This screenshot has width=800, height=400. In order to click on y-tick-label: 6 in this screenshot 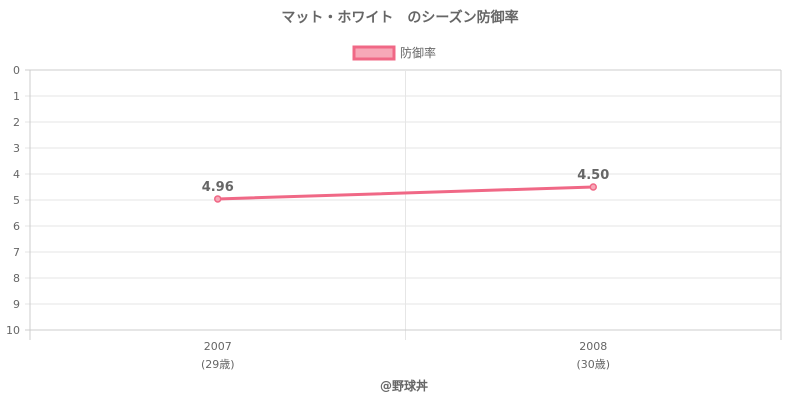, I will do `click(16, 226)`.